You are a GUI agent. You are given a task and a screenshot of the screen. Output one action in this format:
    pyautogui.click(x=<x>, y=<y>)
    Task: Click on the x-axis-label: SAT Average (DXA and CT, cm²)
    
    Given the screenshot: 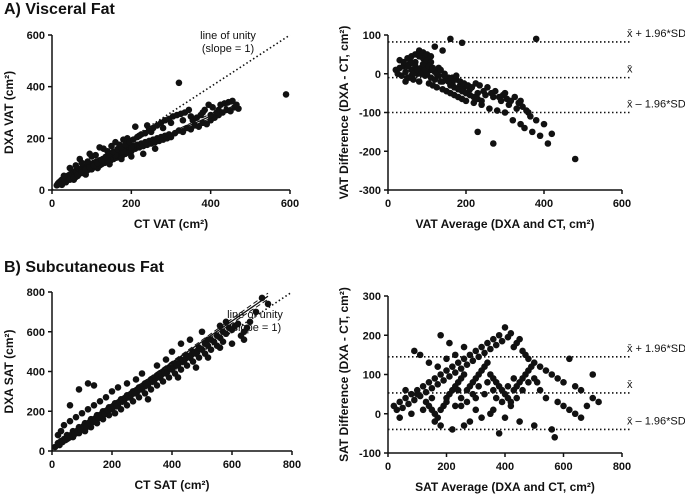 What is the action you would take?
    pyautogui.click(x=505, y=487)
    